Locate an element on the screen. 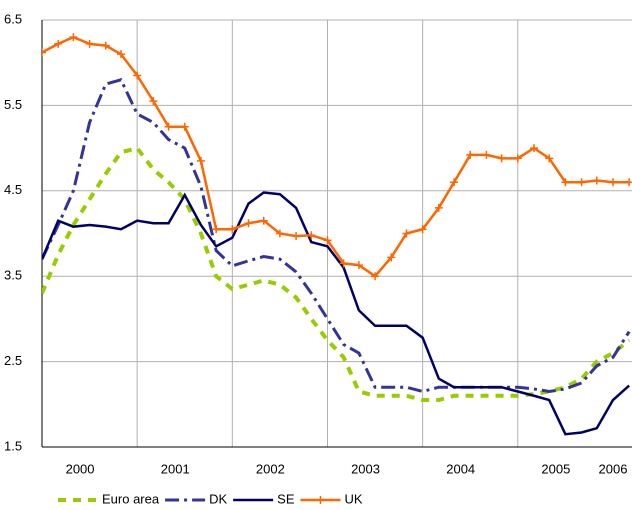  x-tick-label: 2005 is located at coordinates (555, 468).